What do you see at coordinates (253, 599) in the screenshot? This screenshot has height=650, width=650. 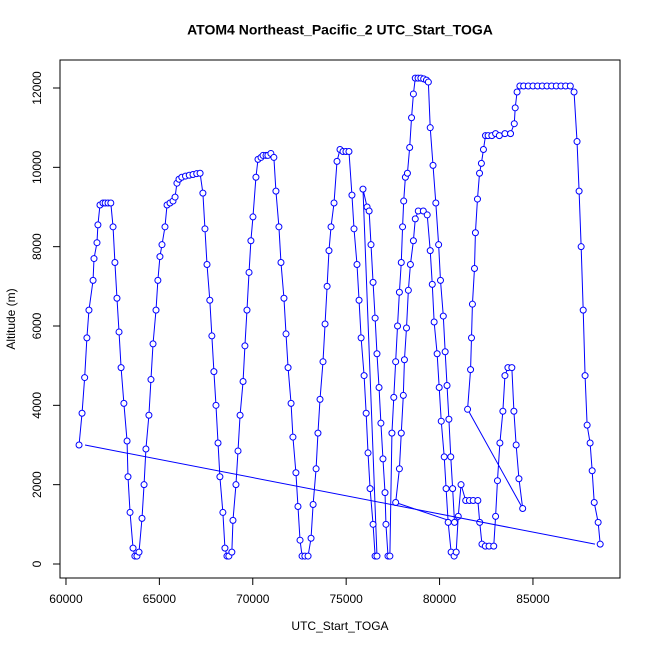 I see `x-tick-label: 70000` at bounding box center [253, 599].